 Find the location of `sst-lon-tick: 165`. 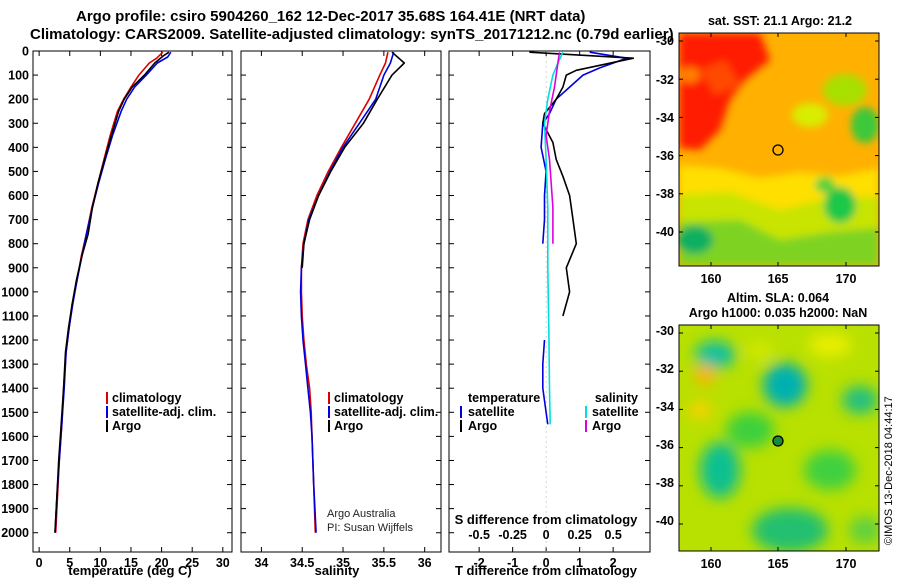

sst-lon-tick: 165 is located at coordinates (778, 279).